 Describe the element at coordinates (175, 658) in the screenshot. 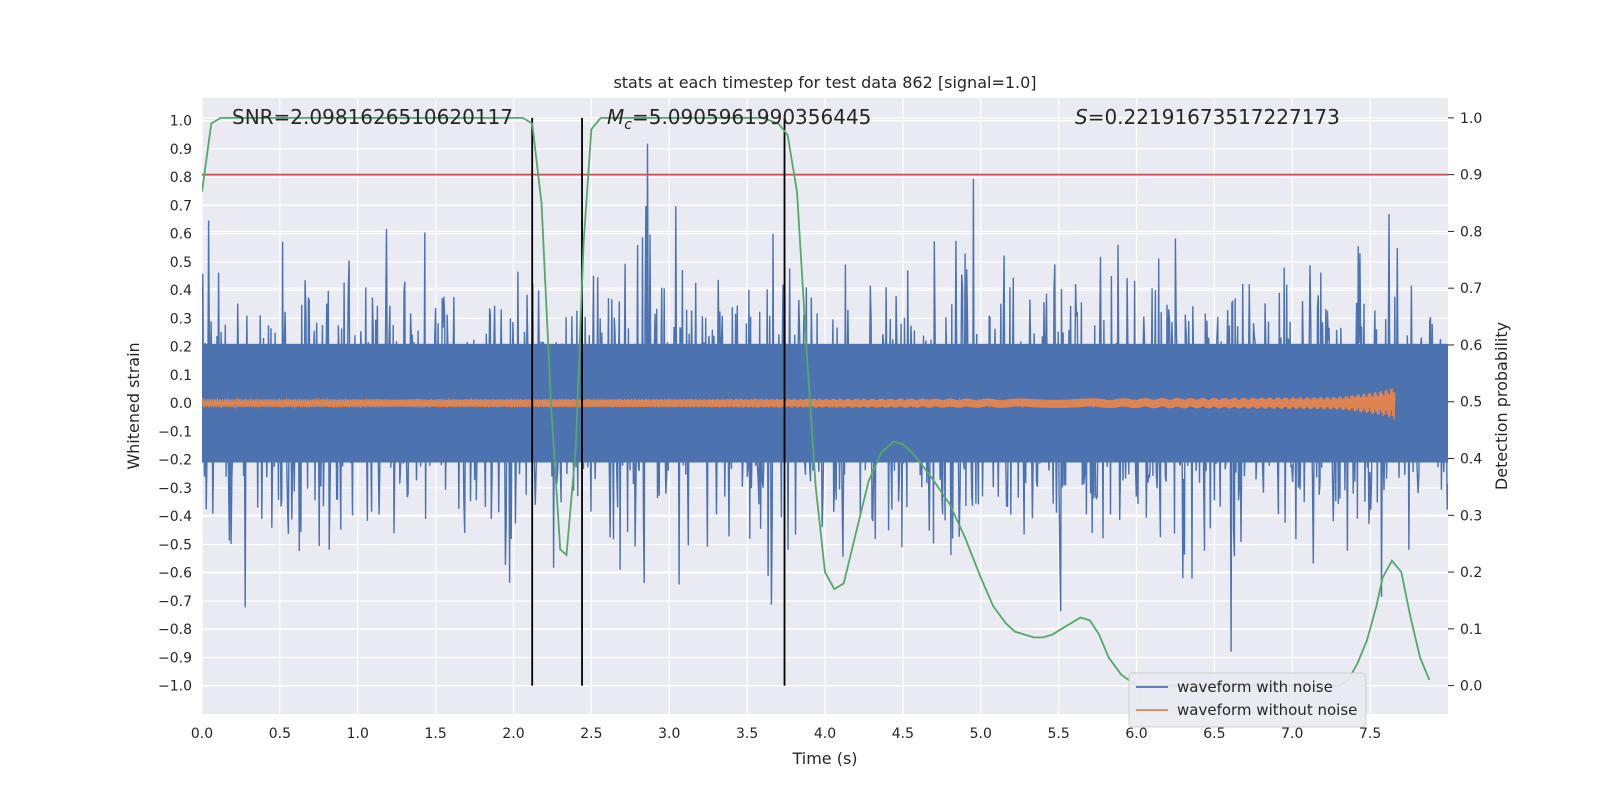

I see `left-tick-label: −0.9` at that location.